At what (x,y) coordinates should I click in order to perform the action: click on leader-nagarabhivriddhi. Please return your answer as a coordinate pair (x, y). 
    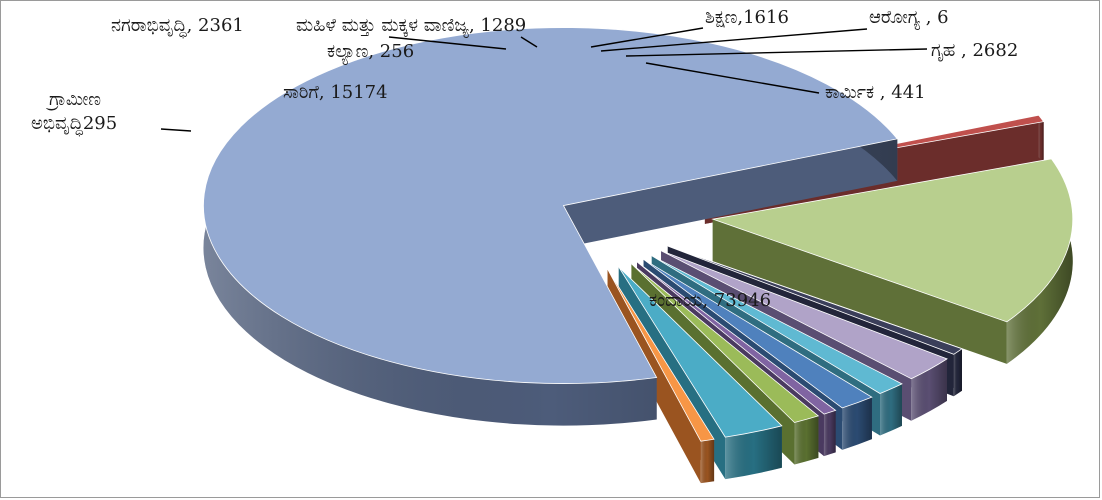
    Looking at the image, I should click on (447, 43).